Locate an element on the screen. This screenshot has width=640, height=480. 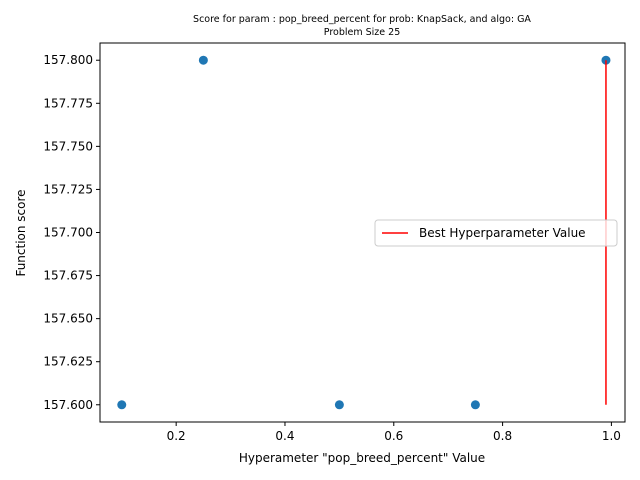
legend: Best Hyperparameter Value is located at coordinates (496, 233).